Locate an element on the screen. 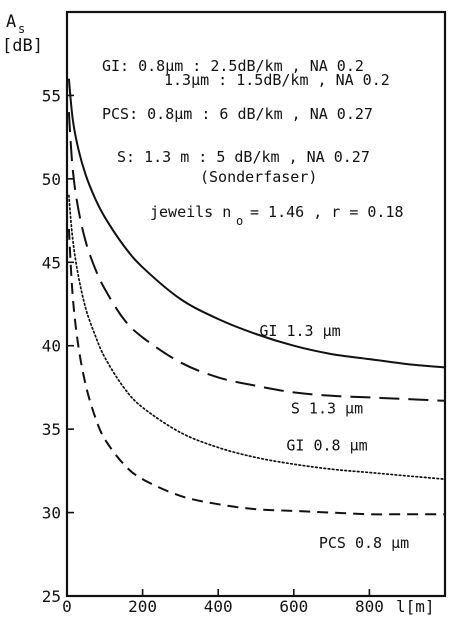 Image resolution: width=452 pixels, height=617 pixels. y-tick-label: 30 is located at coordinates (51, 513).